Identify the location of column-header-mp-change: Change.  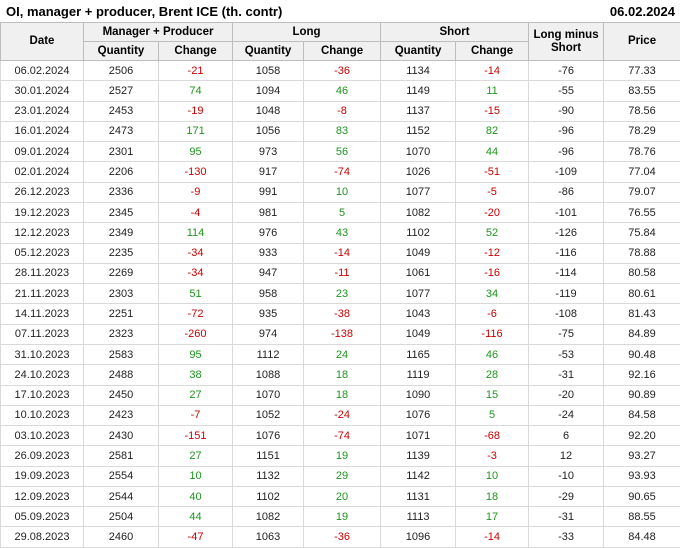
(195, 51).